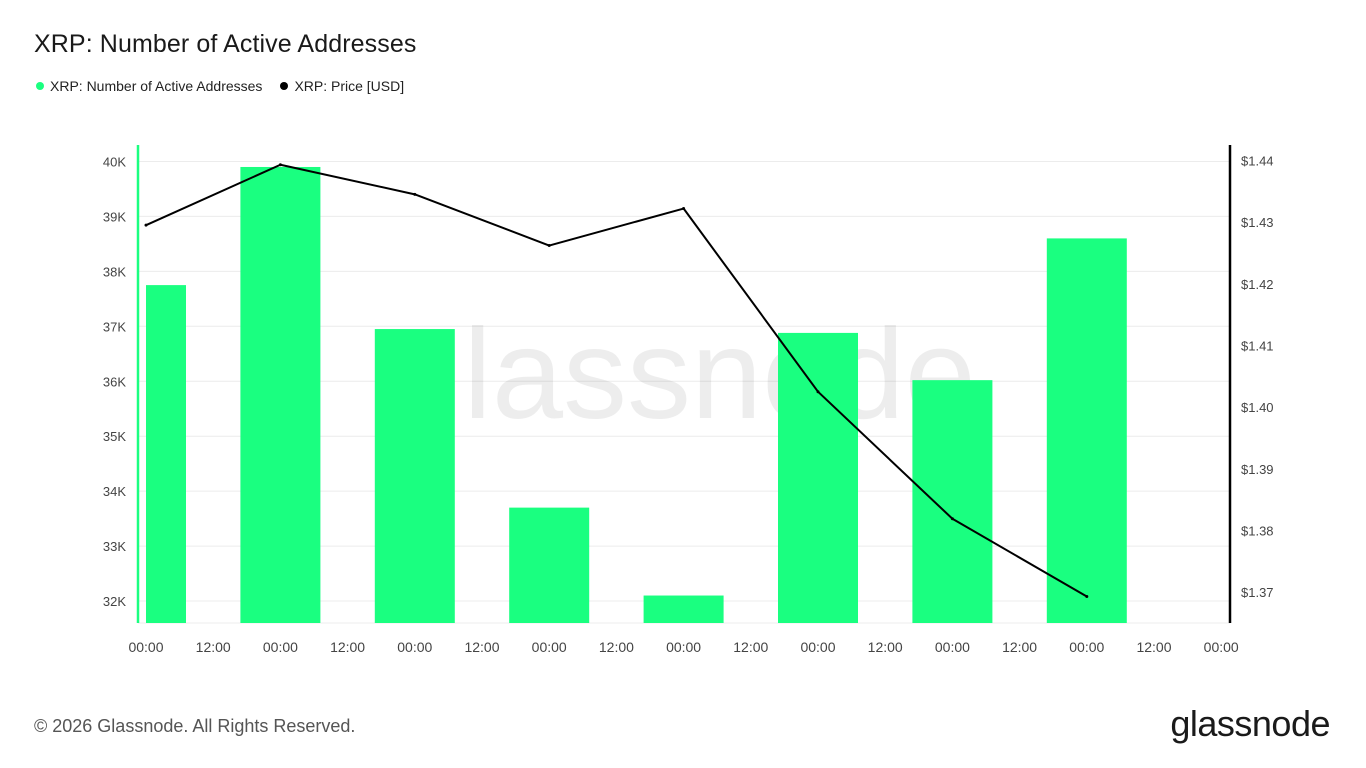 Image resolution: width=1366 pixels, height=768 pixels. What do you see at coordinates (1257, 469) in the screenshot?
I see `right-tick-label: $1.39` at bounding box center [1257, 469].